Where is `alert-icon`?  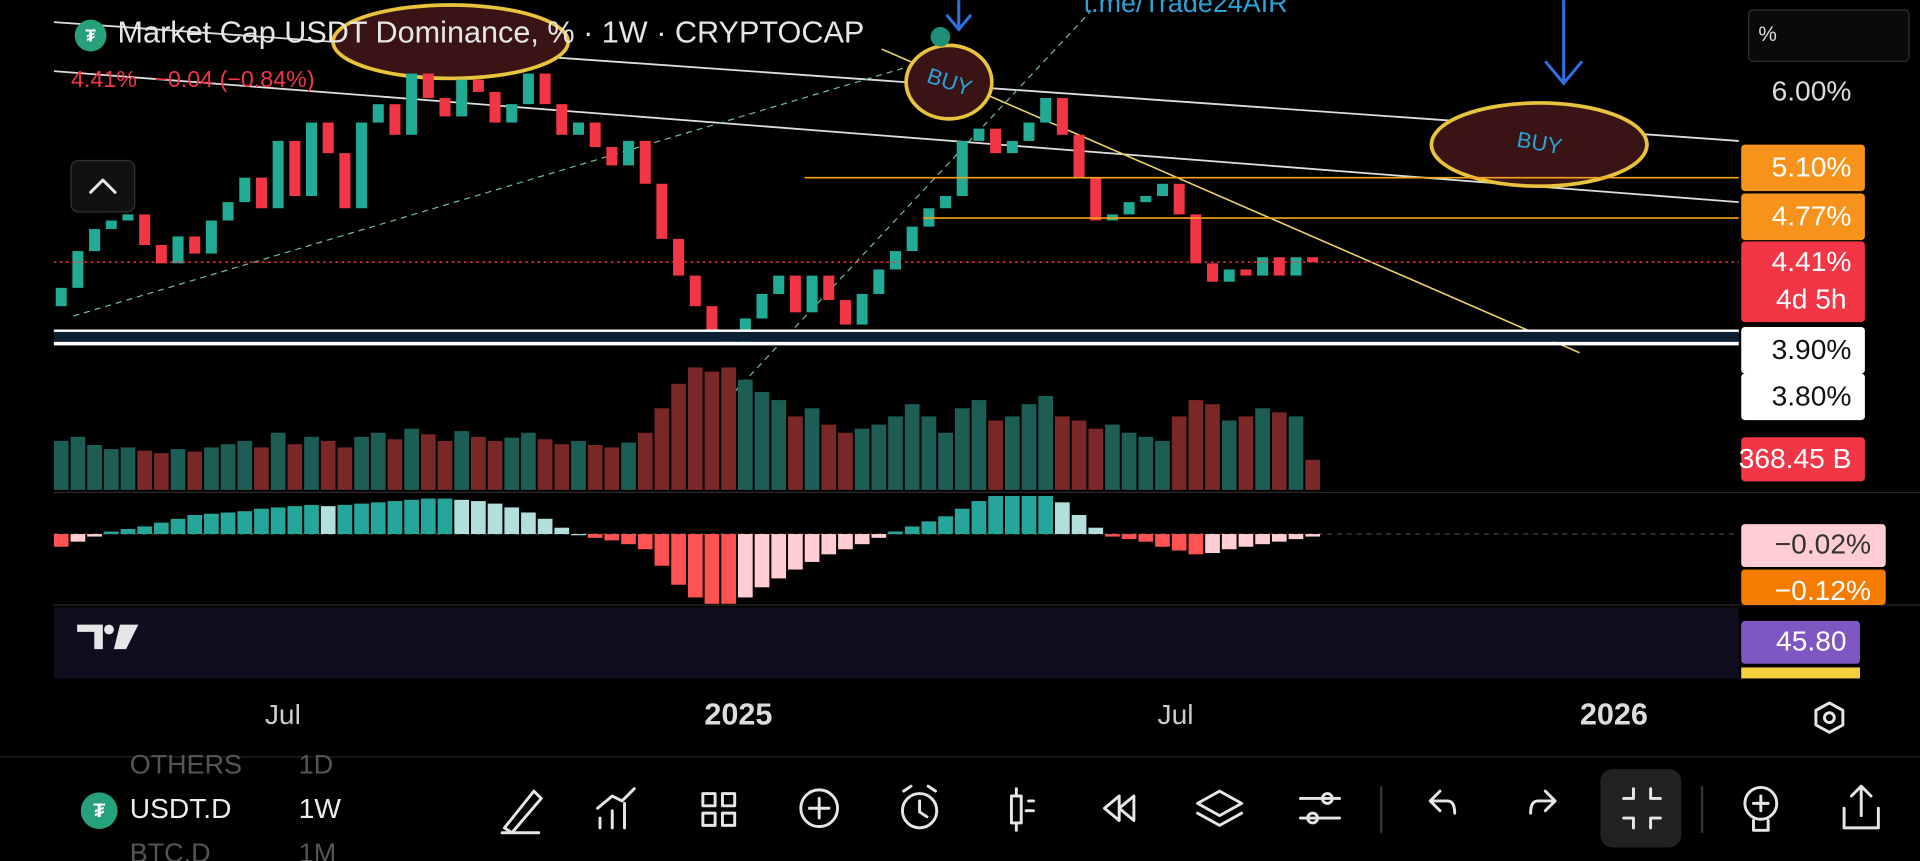
alert-icon is located at coordinates (919, 811).